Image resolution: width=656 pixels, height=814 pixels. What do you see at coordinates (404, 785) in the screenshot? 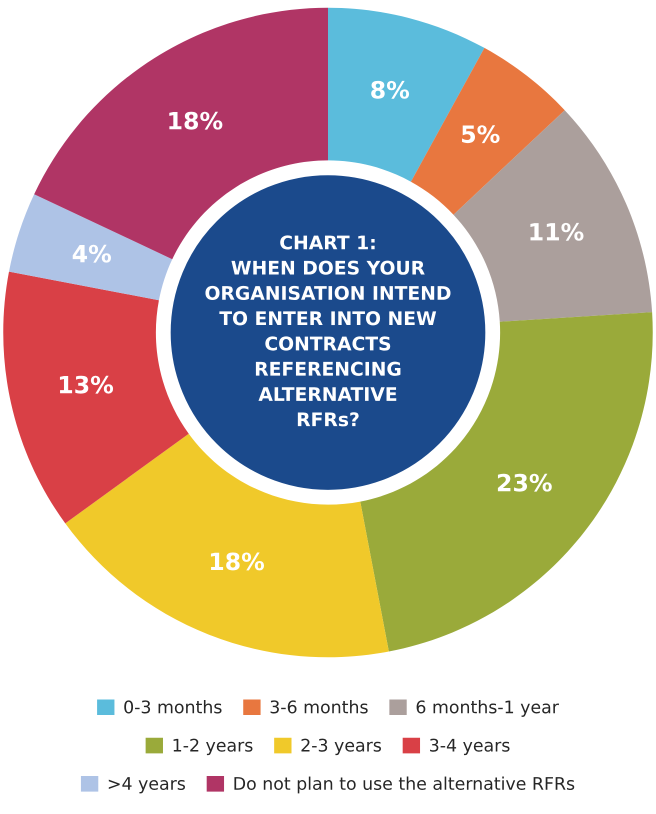
I see `legend-label: Do not plan to use the alternative RFRs` at bounding box center [404, 785].